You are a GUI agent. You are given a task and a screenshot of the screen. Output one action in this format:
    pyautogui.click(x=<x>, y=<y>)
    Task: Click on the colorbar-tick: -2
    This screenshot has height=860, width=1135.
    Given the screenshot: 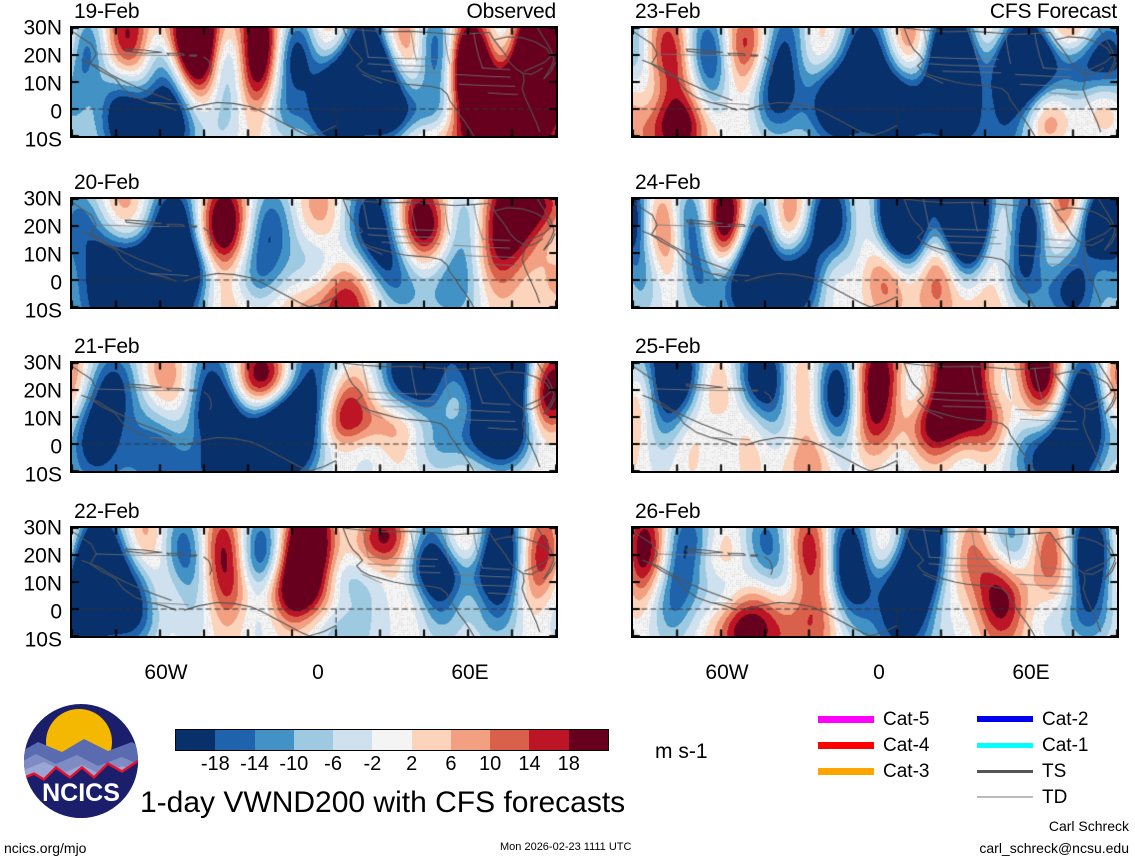 What is the action you would take?
    pyautogui.click(x=372, y=764)
    